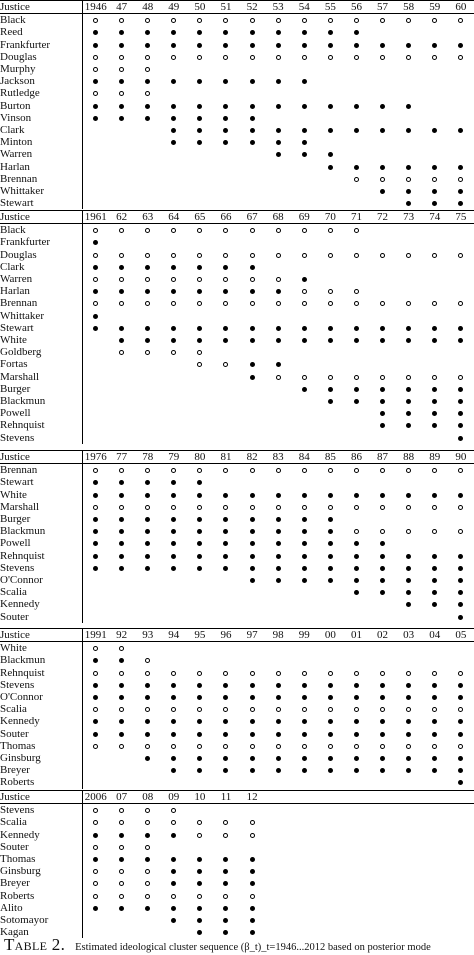 The image size is (474, 955). I want to click on justice-name: Vinson, so click(41, 118).